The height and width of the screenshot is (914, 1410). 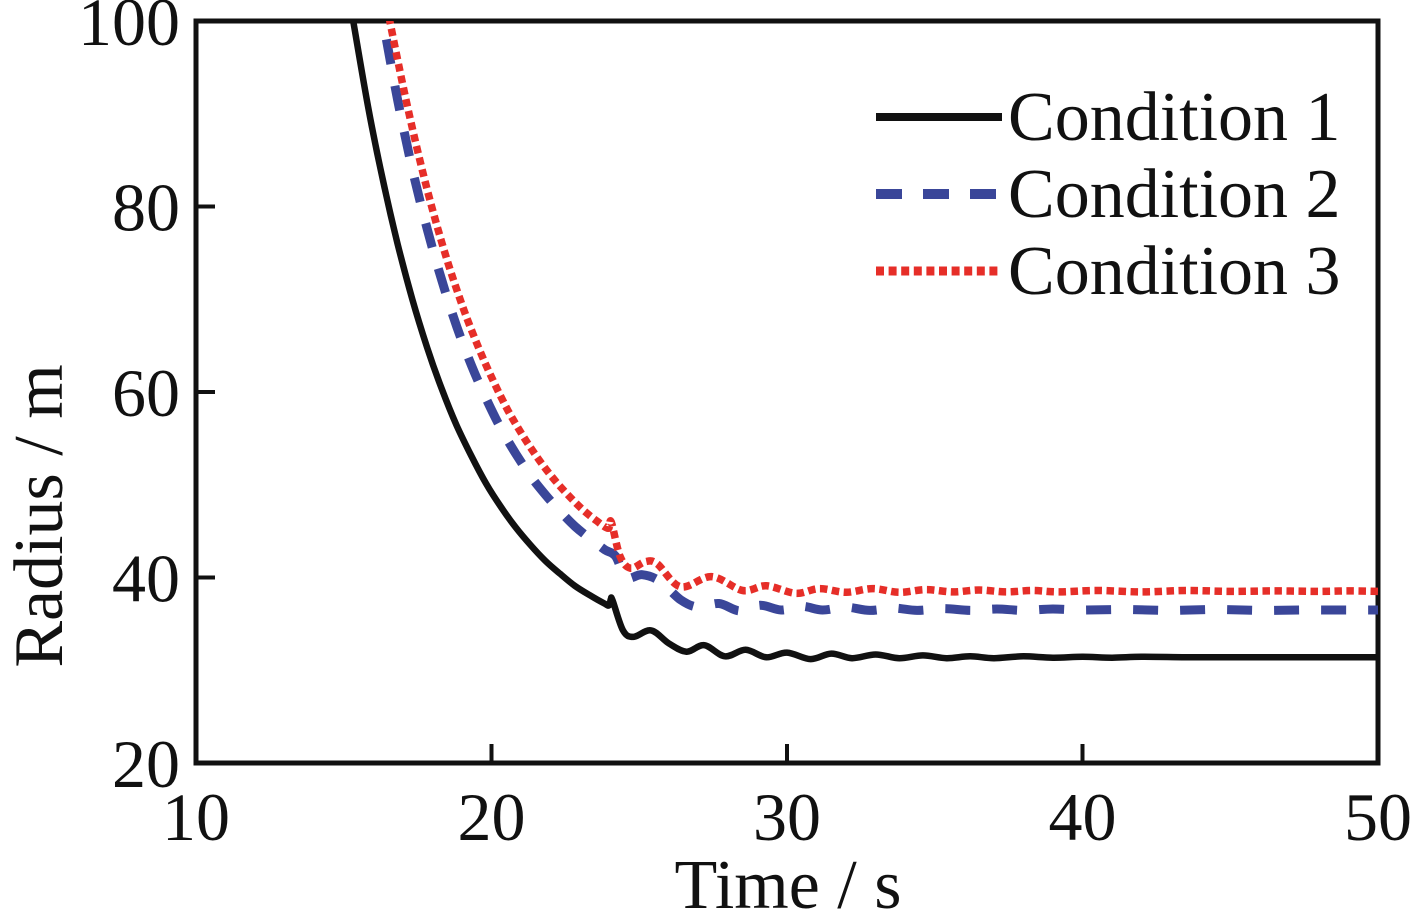 I want to click on x-axis-ticks: 10 20 30 40 50, so click(x=786, y=799).